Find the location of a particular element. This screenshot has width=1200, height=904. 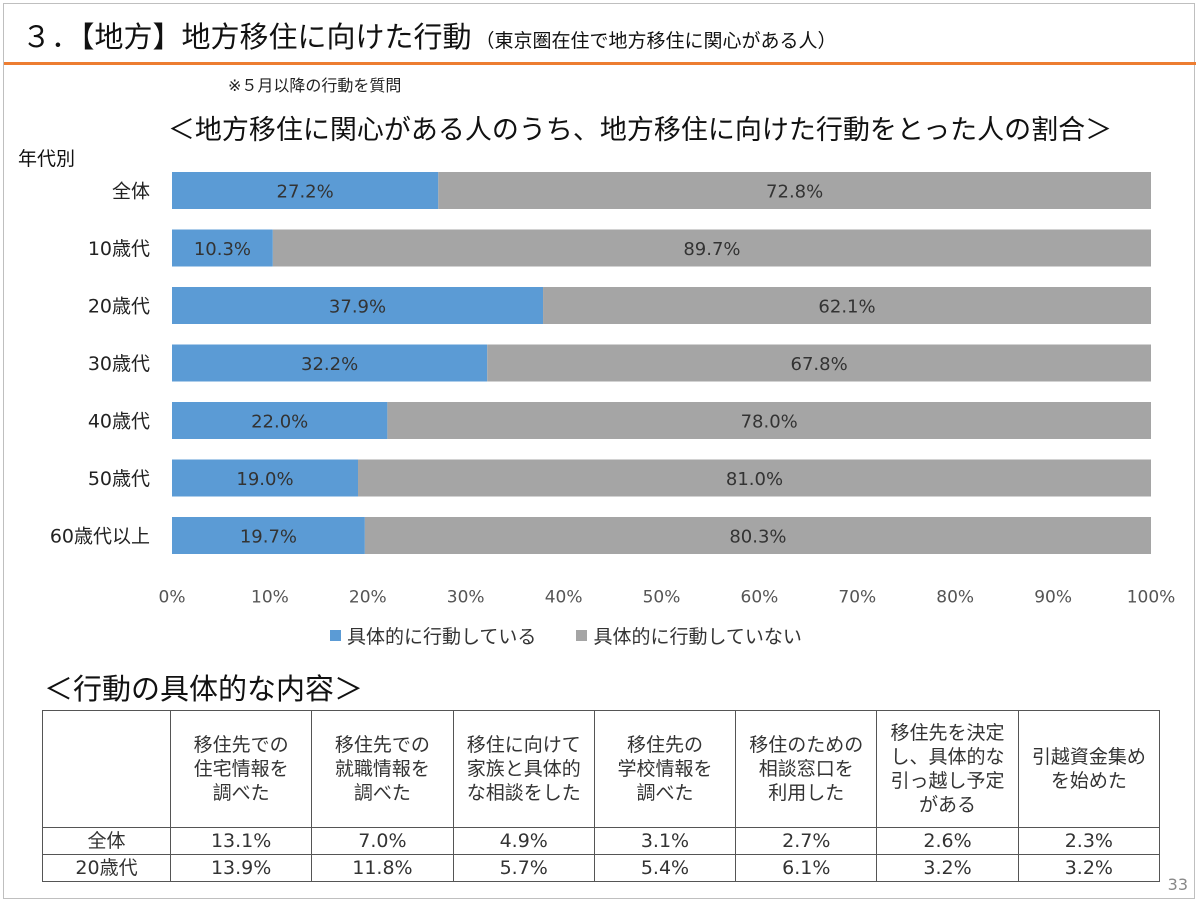

x-tick-label: 80% is located at coordinates (955, 598).